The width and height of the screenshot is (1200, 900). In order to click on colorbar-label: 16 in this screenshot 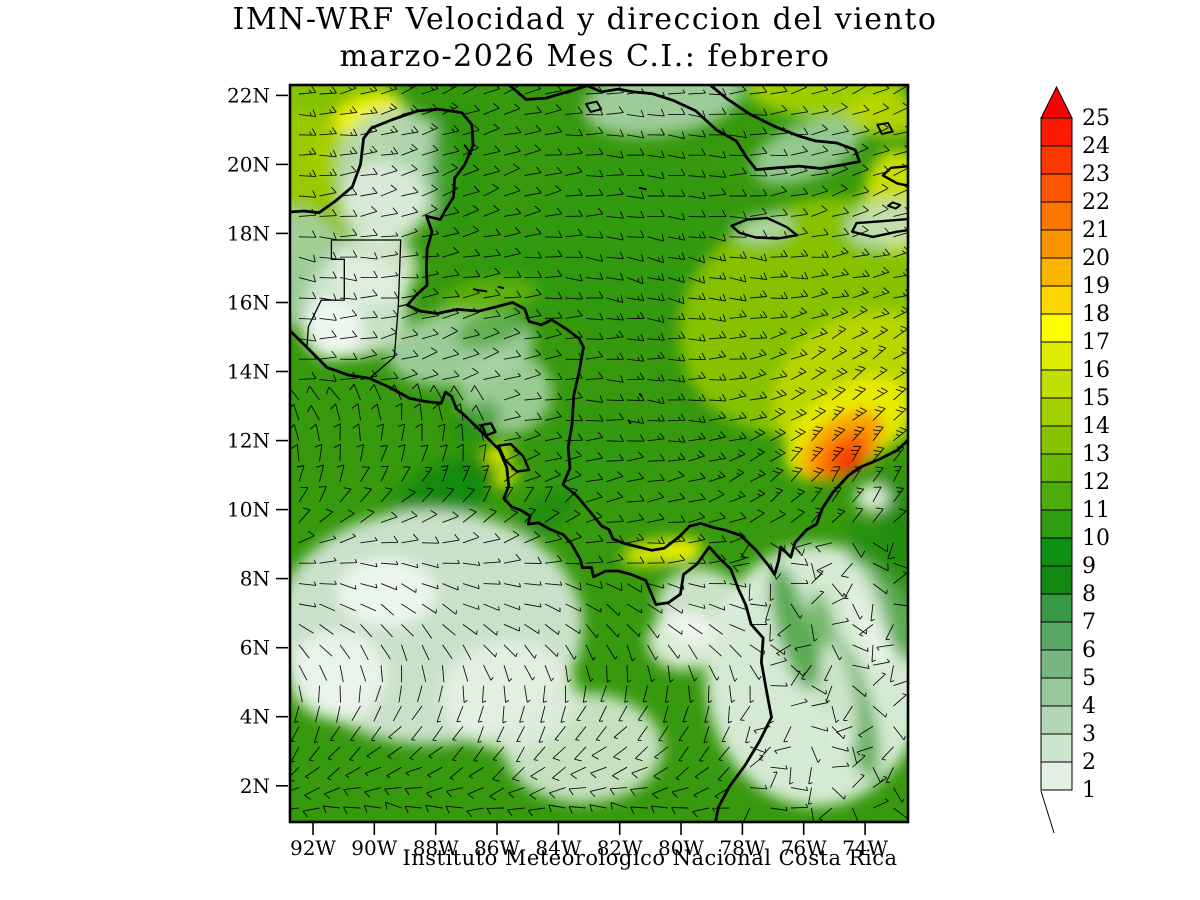, I will do `click(1096, 370)`.